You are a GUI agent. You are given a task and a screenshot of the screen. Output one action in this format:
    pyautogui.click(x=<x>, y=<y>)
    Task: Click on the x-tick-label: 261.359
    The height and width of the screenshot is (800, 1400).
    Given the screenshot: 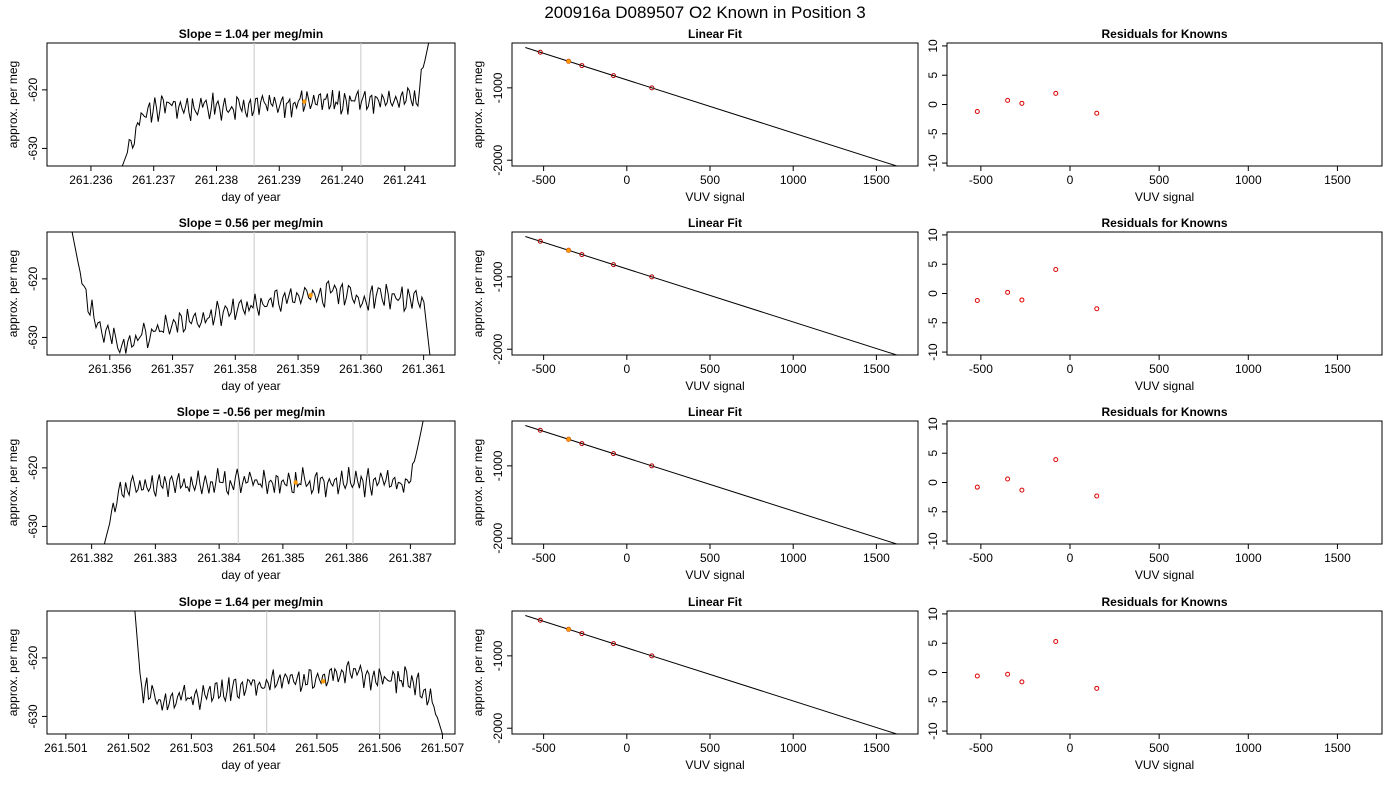 What is the action you would take?
    pyautogui.click(x=298, y=369)
    